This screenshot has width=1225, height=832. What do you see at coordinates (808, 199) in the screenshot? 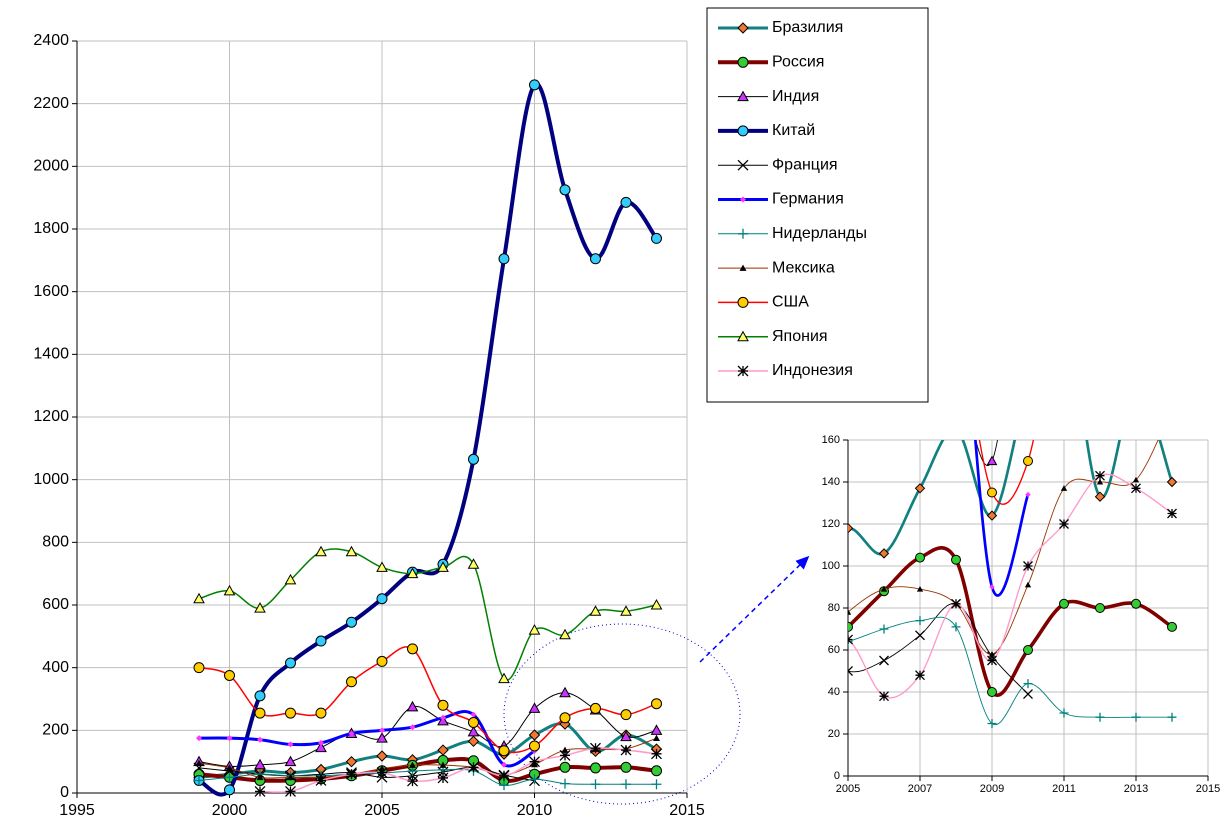
I see `legend-label: Германия` at bounding box center [808, 199].